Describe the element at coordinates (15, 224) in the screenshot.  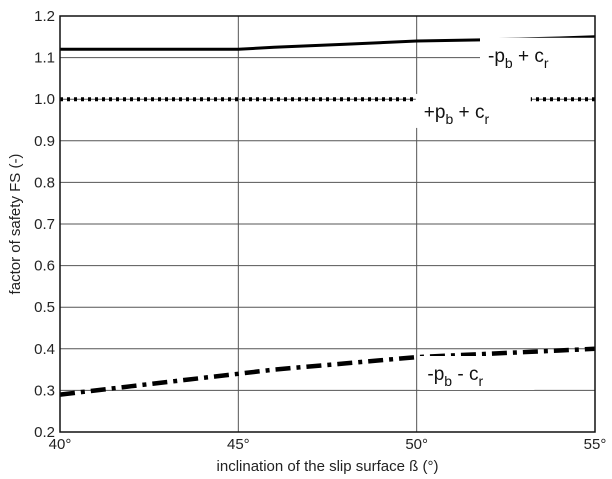
I see `y-axis-label: factor of safety FS (-)` at that location.